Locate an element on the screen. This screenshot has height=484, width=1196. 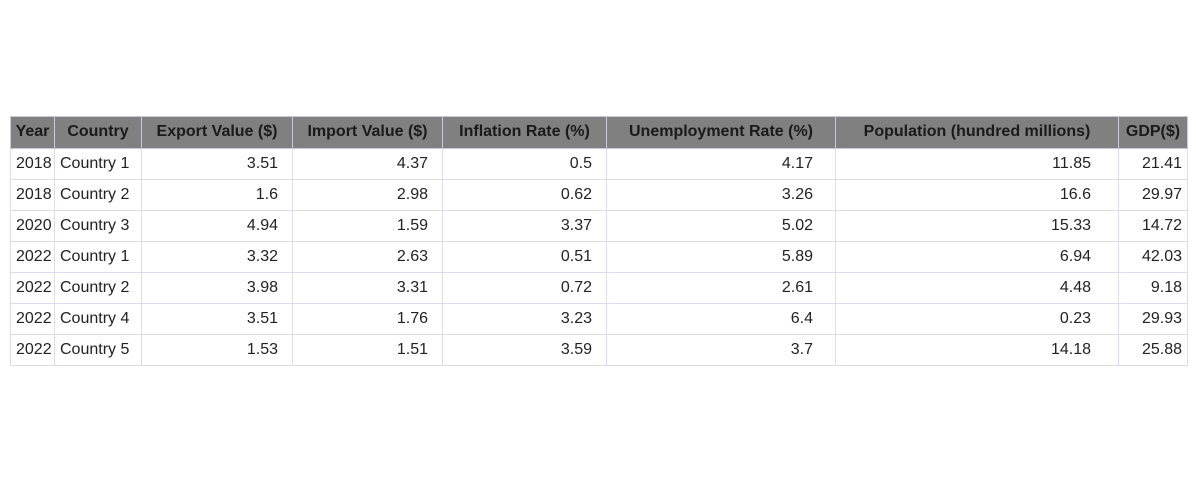
cell-gdp: 9.18 is located at coordinates (1153, 288).